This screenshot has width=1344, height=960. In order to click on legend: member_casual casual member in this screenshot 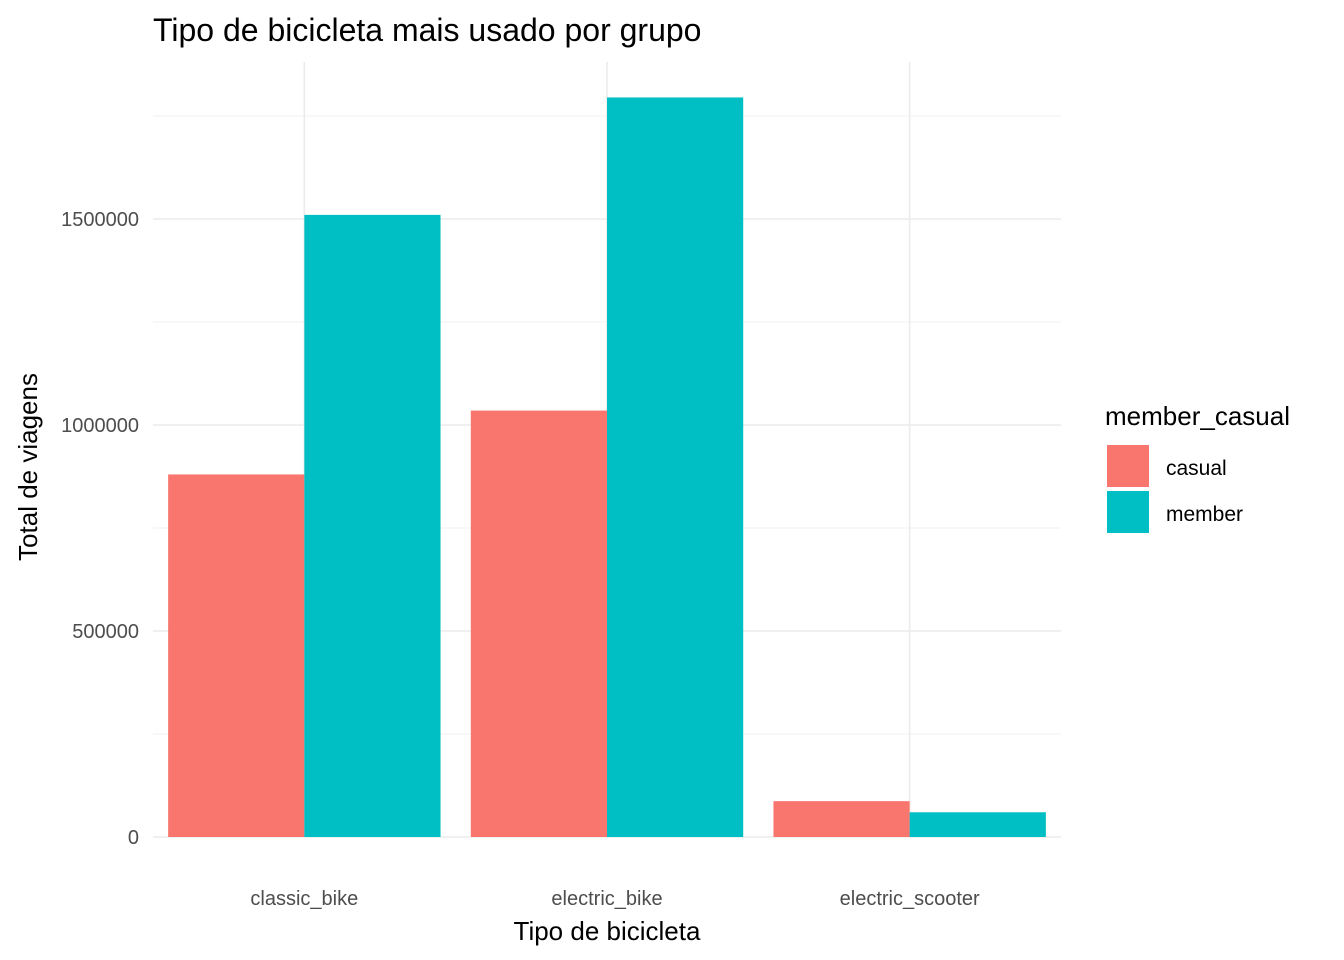, I will do `click(1197, 467)`.